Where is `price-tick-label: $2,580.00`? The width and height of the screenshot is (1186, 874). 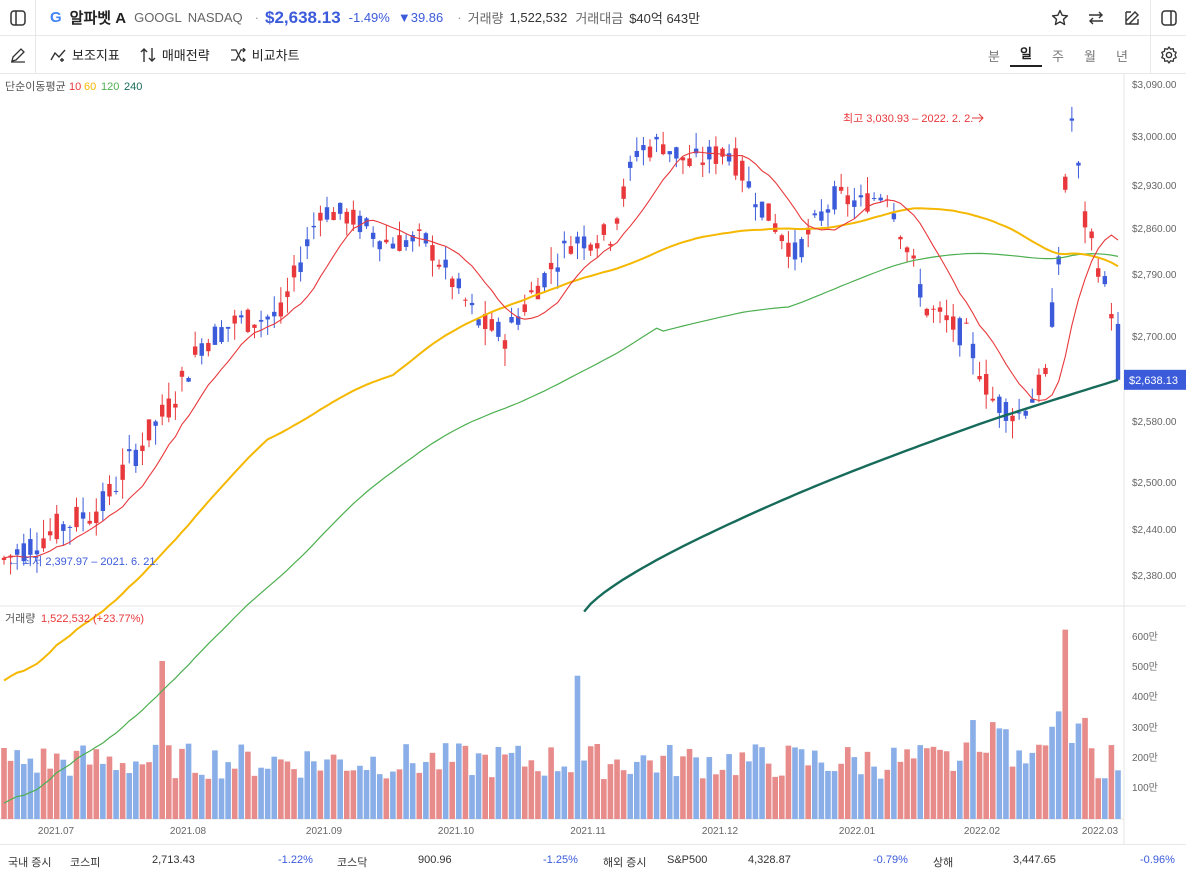 price-tick-label: $2,580.00 is located at coordinates (1154, 422).